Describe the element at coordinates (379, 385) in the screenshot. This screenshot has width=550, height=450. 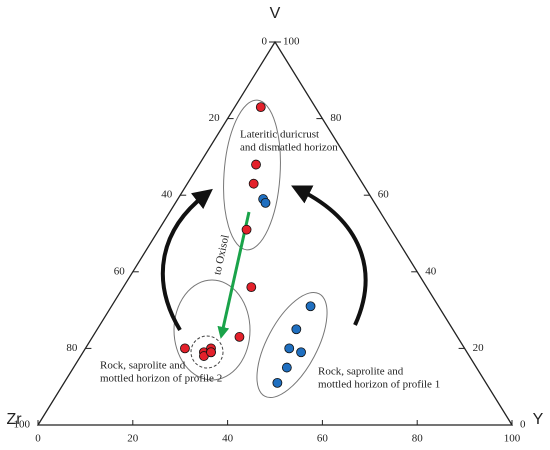
I see `annotation: mottled horizon of profile 1` at that location.